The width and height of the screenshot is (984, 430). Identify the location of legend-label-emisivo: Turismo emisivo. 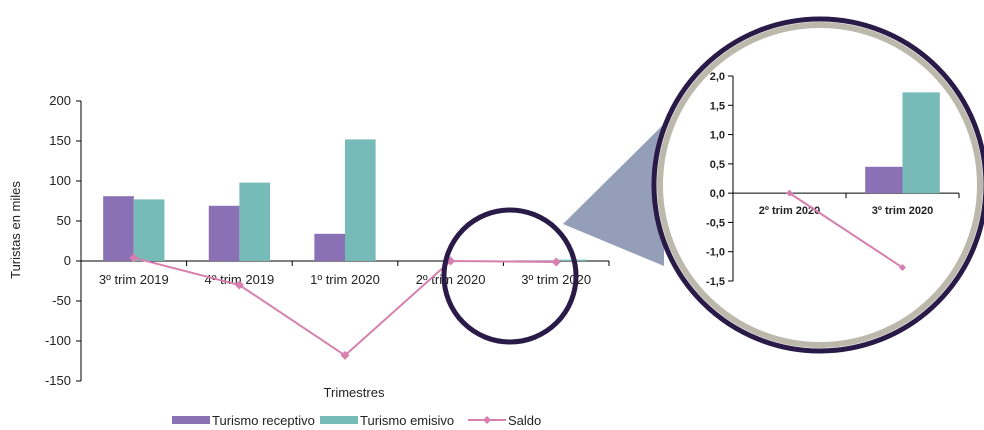
(407, 420).